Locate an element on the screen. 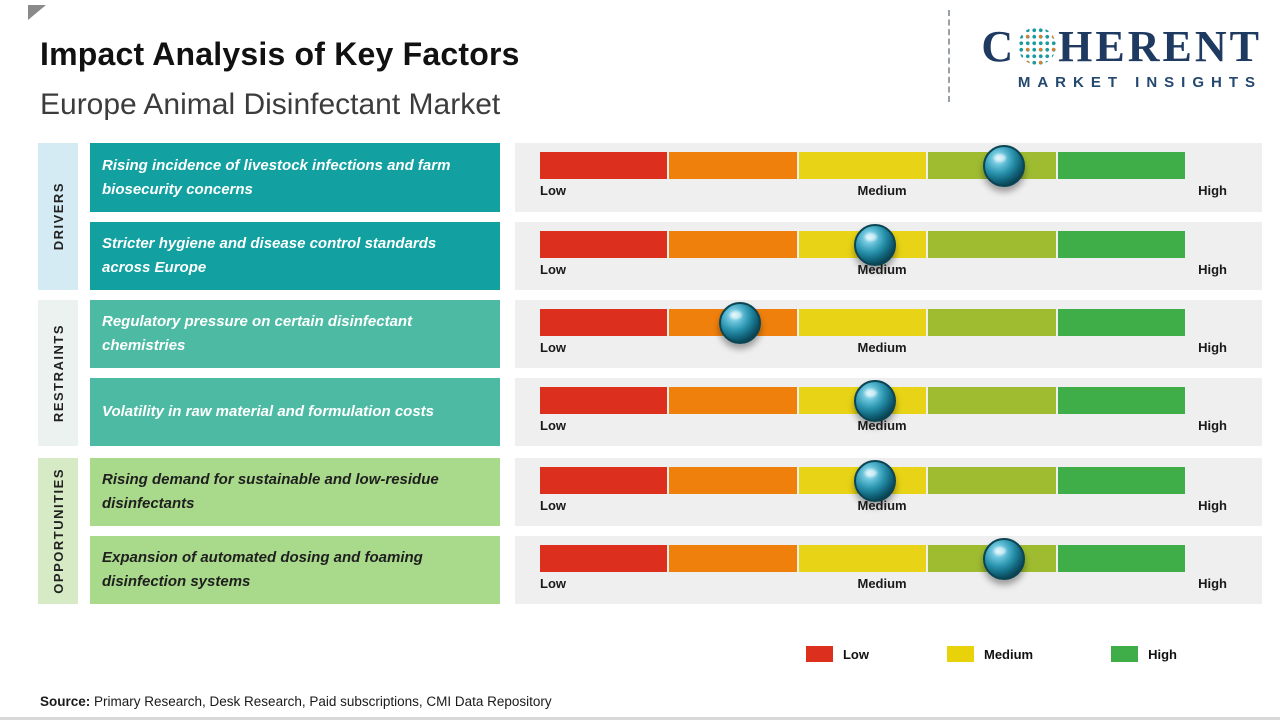  sidebar-group-drivers: DRIVERS is located at coordinates (58, 216).